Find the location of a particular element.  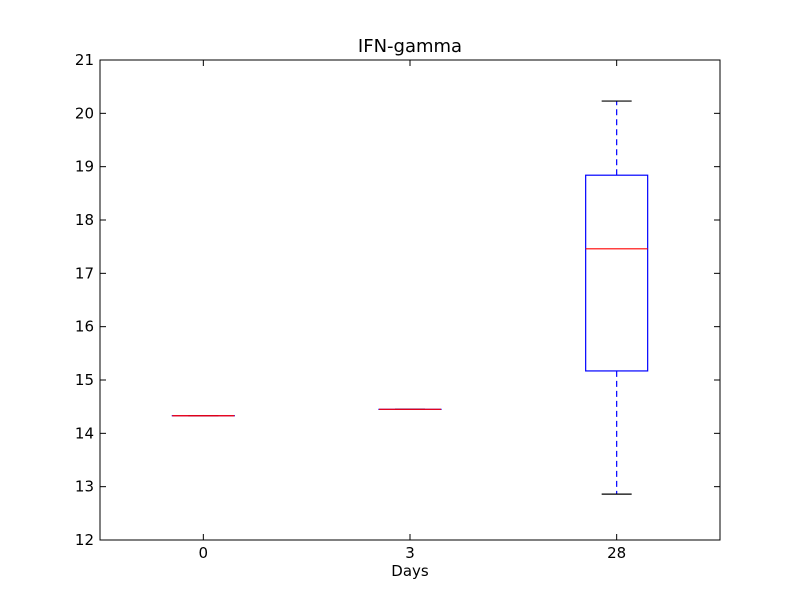

y-tick-label: 12 is located at coordinates (84, 540).